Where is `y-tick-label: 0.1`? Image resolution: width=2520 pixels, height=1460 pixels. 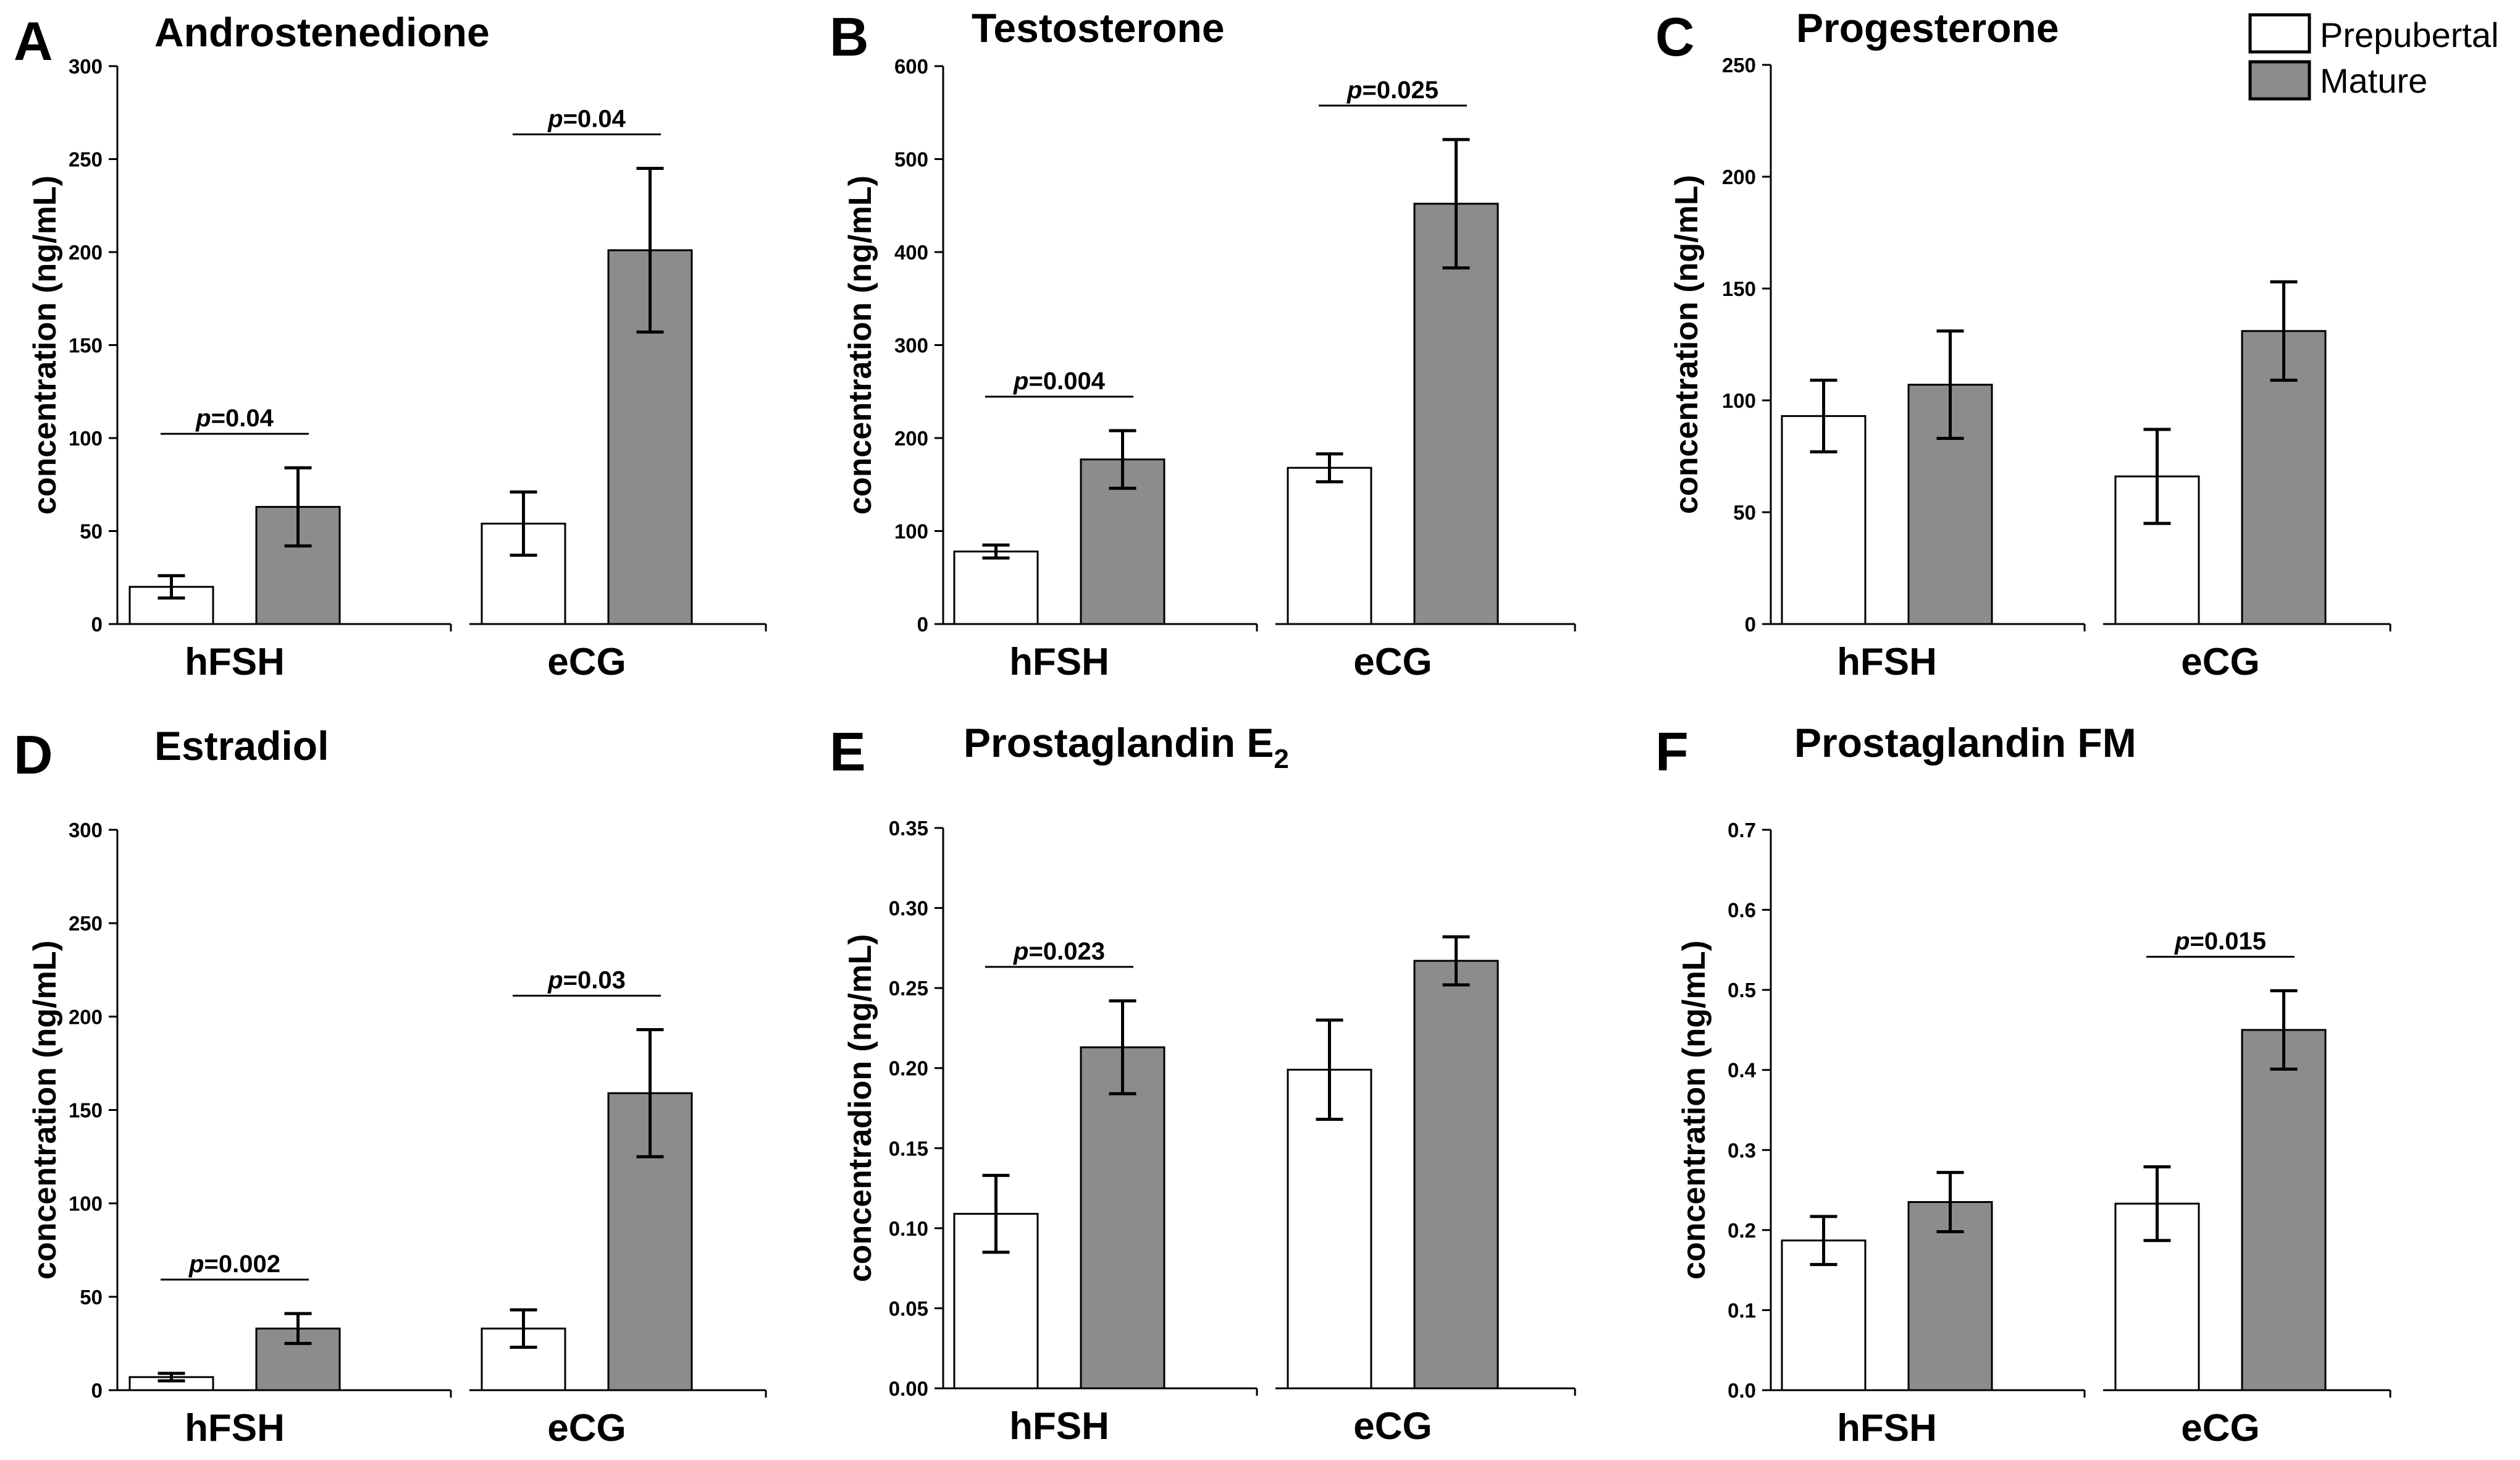 y-tick-label: 0.1 is located at coordinates (1742, 1310).